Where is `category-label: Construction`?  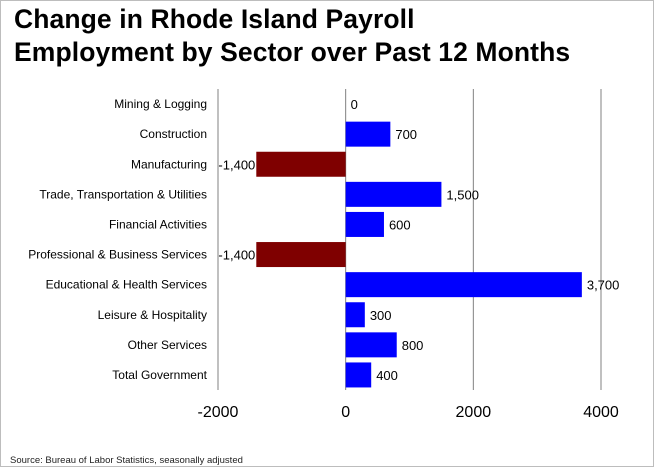
category-label: Construction is located at coordinates (173, 134).